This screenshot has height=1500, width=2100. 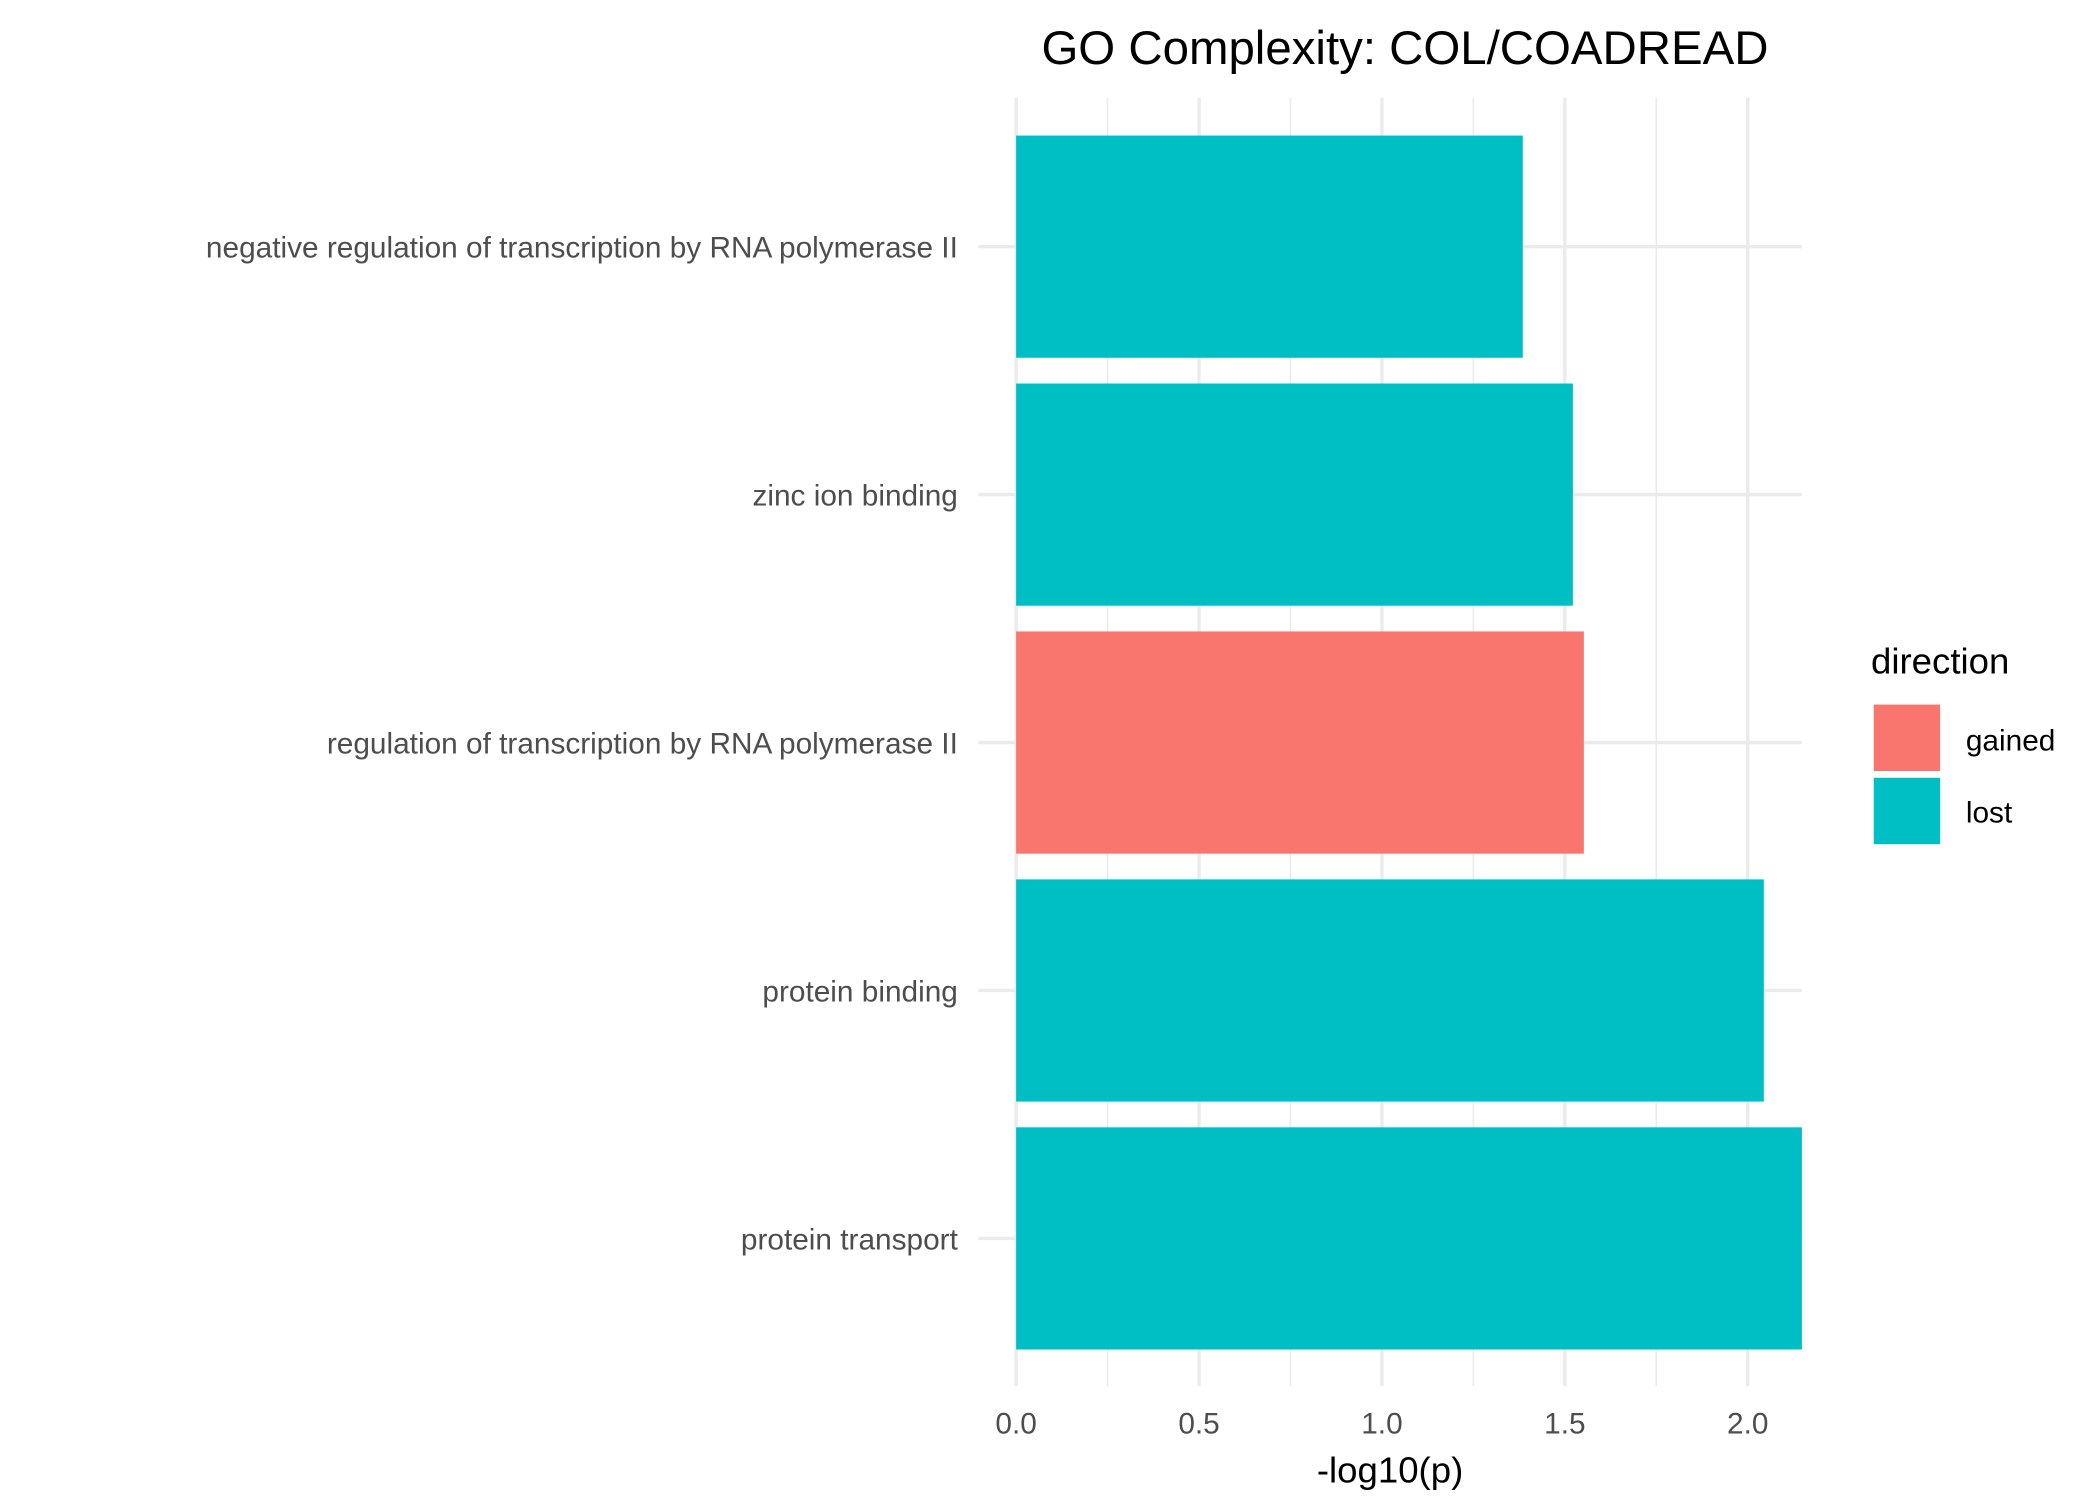 What do you see at coordinates (1907, 811) in the screenshot?
I see `legend-key-lost` at bounding box center [1907, 811].